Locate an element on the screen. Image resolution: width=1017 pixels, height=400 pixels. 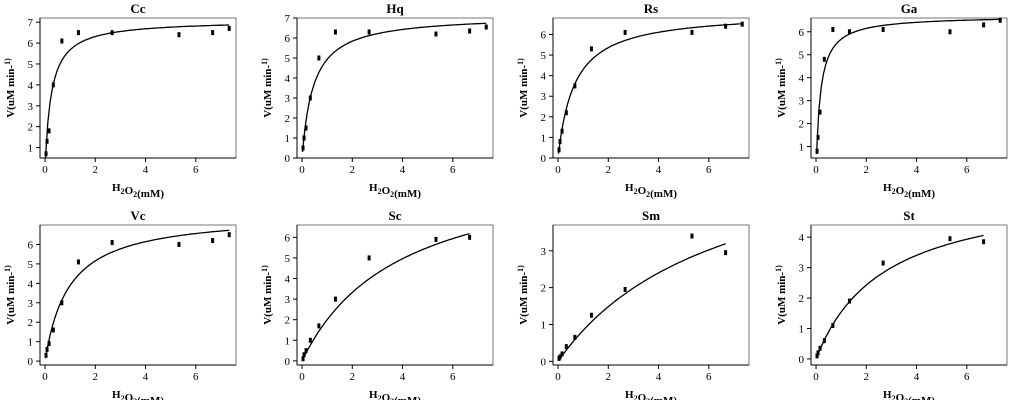
y-tick-label: 4 is located at coordinates (544, 77).